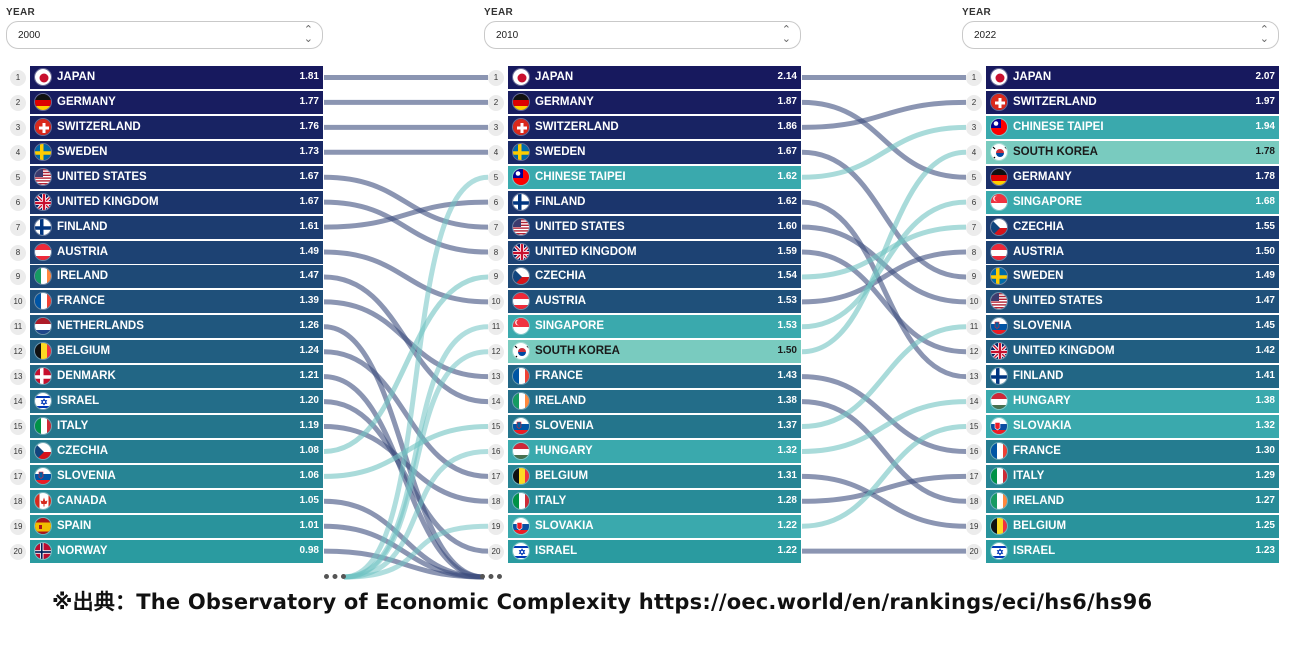 The height and width of the screenshot is (648, 1291). Describe the element at coordinates (1120, 551) in the screenshot. I see `ranking-row: 20 ISRAEL 1.23` at that location.